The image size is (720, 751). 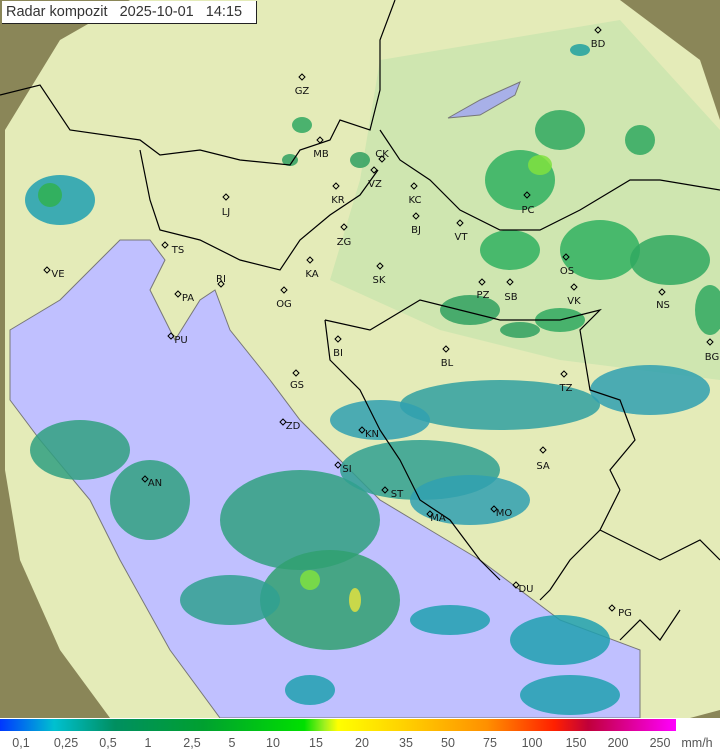 I want to click on city-label: KR, so click(x=338, y=200).